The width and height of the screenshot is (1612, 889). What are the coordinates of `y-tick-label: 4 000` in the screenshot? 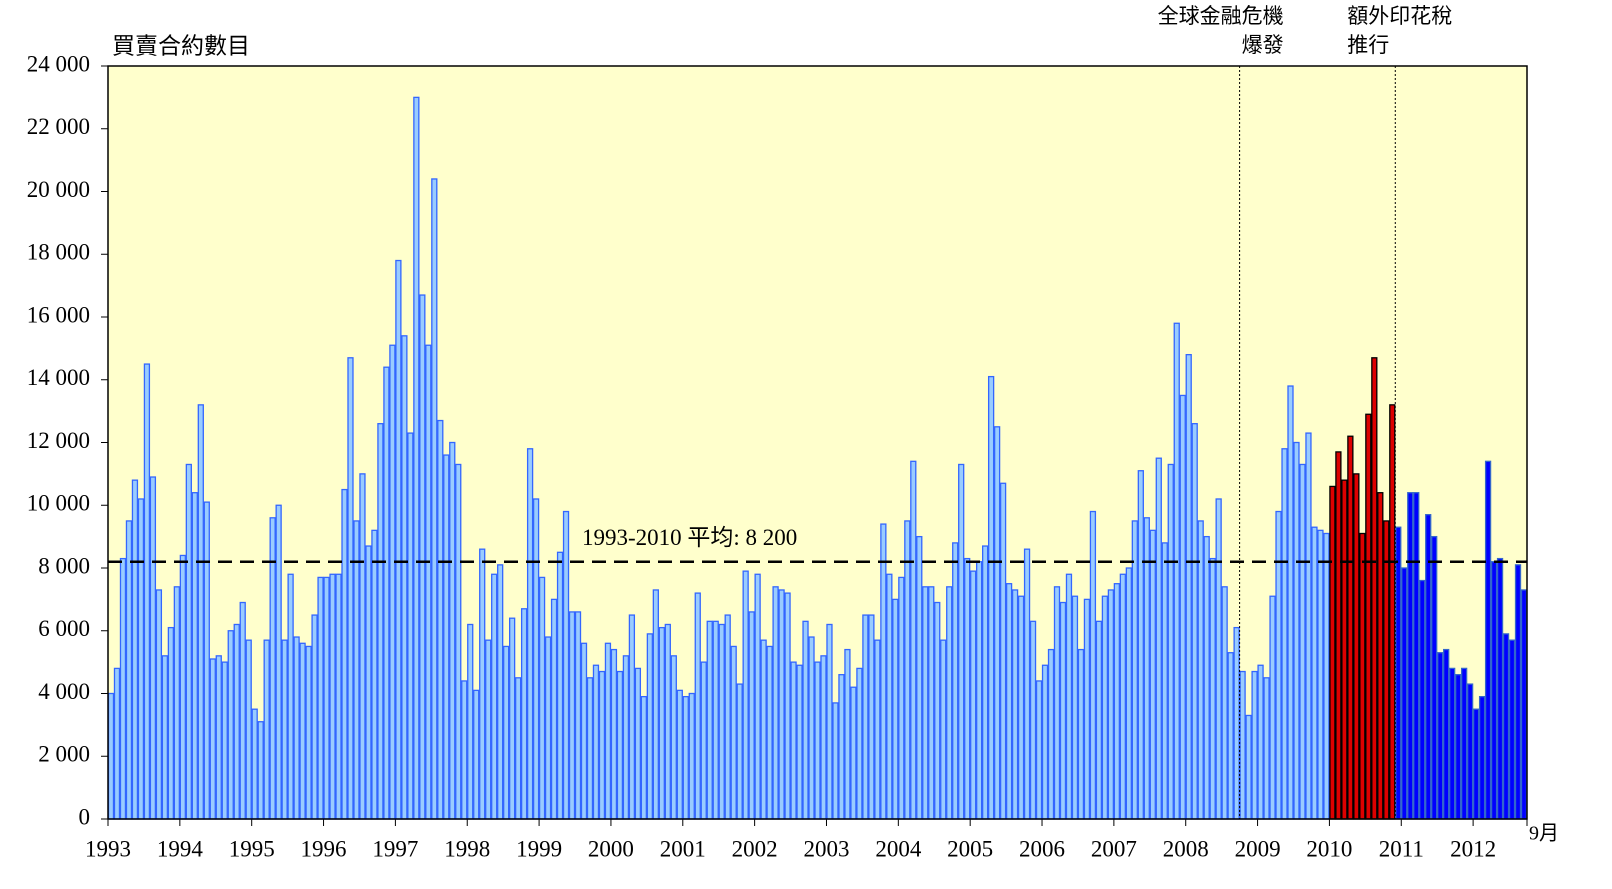 It's located at (64, 691).